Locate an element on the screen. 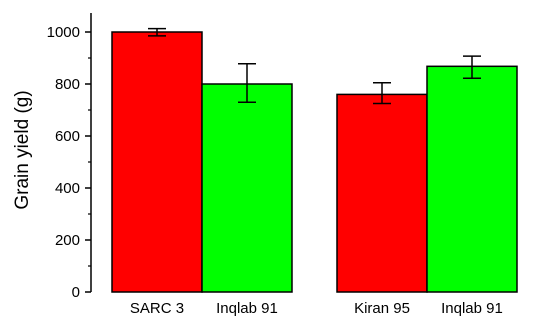 This screenshot has height=320, width=535. y-tick-label: 600 is located at coordinates (67, 136).